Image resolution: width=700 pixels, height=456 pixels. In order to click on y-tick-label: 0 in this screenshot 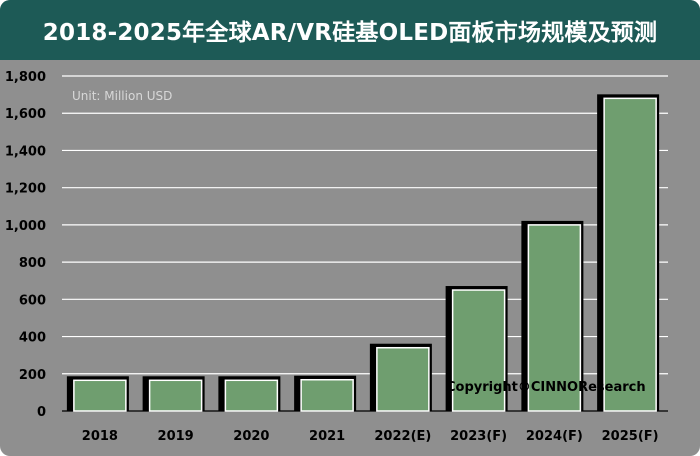, I will do `click(41, 412)`.